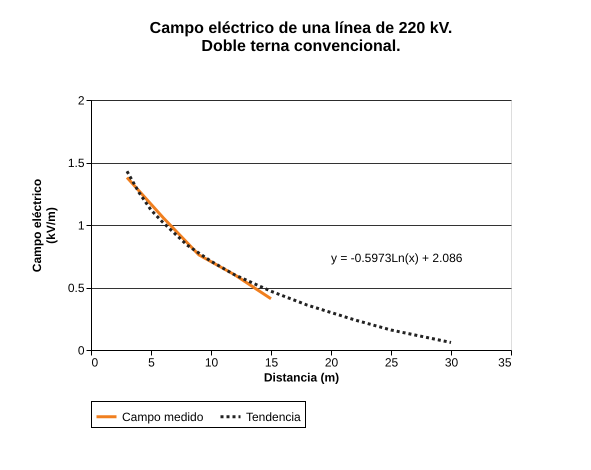 The width and height of the screenshot is (591, 470). Describe the element at coordinates (76, 163) in the screenshot. I see `y-tick-label: 1.5` at that location.